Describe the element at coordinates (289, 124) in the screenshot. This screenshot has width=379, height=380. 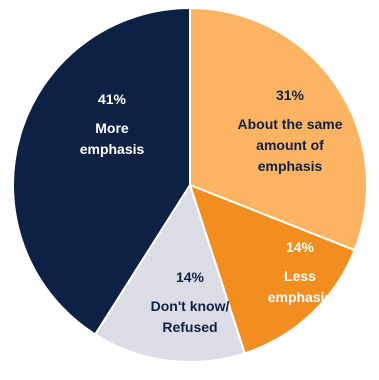
I see `slice-category-label: About the same` at that location.